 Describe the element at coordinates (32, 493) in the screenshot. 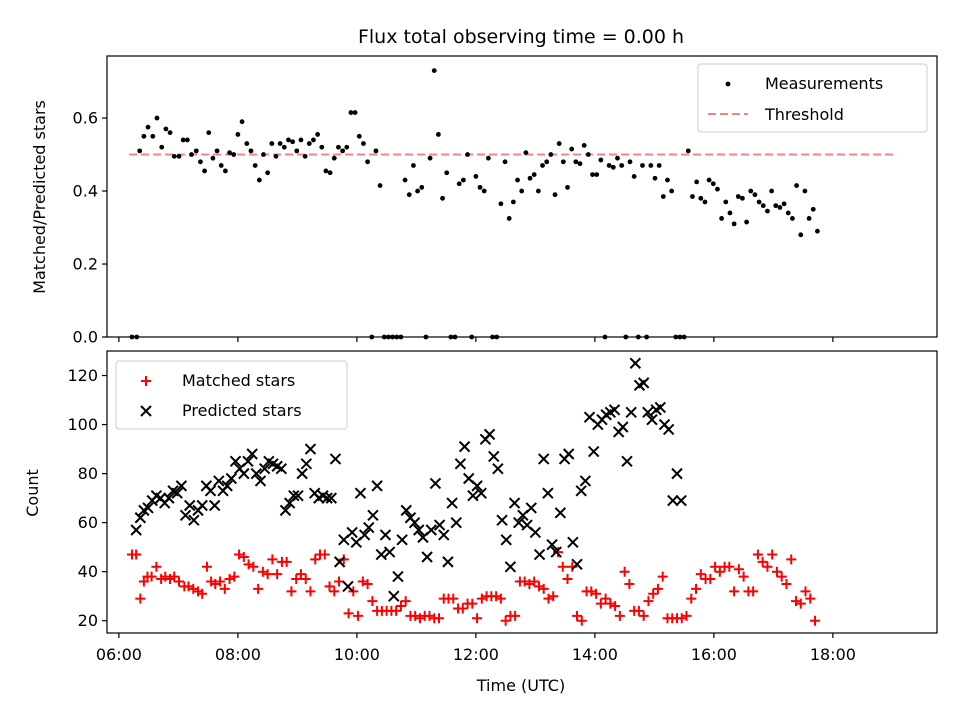

I see `count-y-axis-label: Count` at that location.